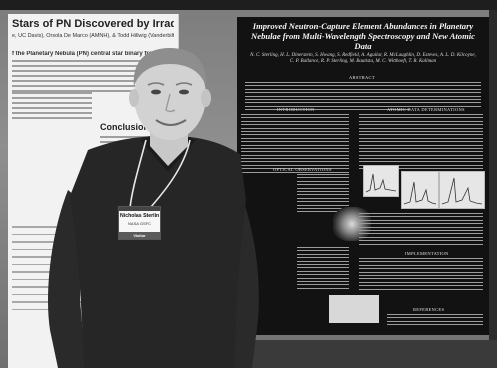 The height and width of the screenshot is (368, 497). Describe the element at coordinates (93, 77) in the screenshot. I see `left-poster-text-block` at that location.